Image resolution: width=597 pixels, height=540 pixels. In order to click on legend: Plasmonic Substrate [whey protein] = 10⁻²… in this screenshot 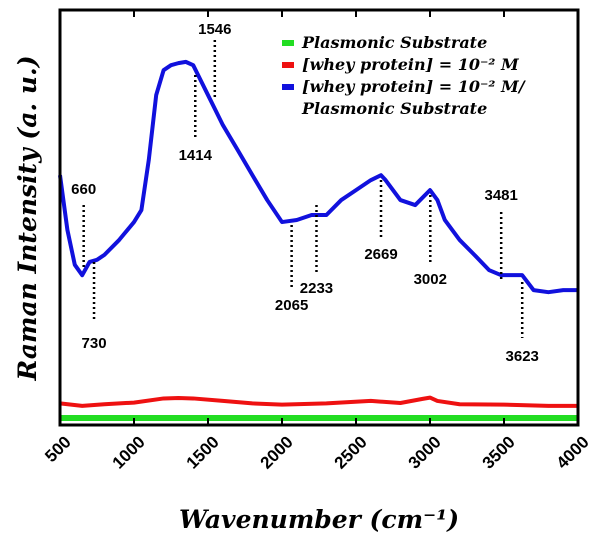, I will do `click(403, 76)`.